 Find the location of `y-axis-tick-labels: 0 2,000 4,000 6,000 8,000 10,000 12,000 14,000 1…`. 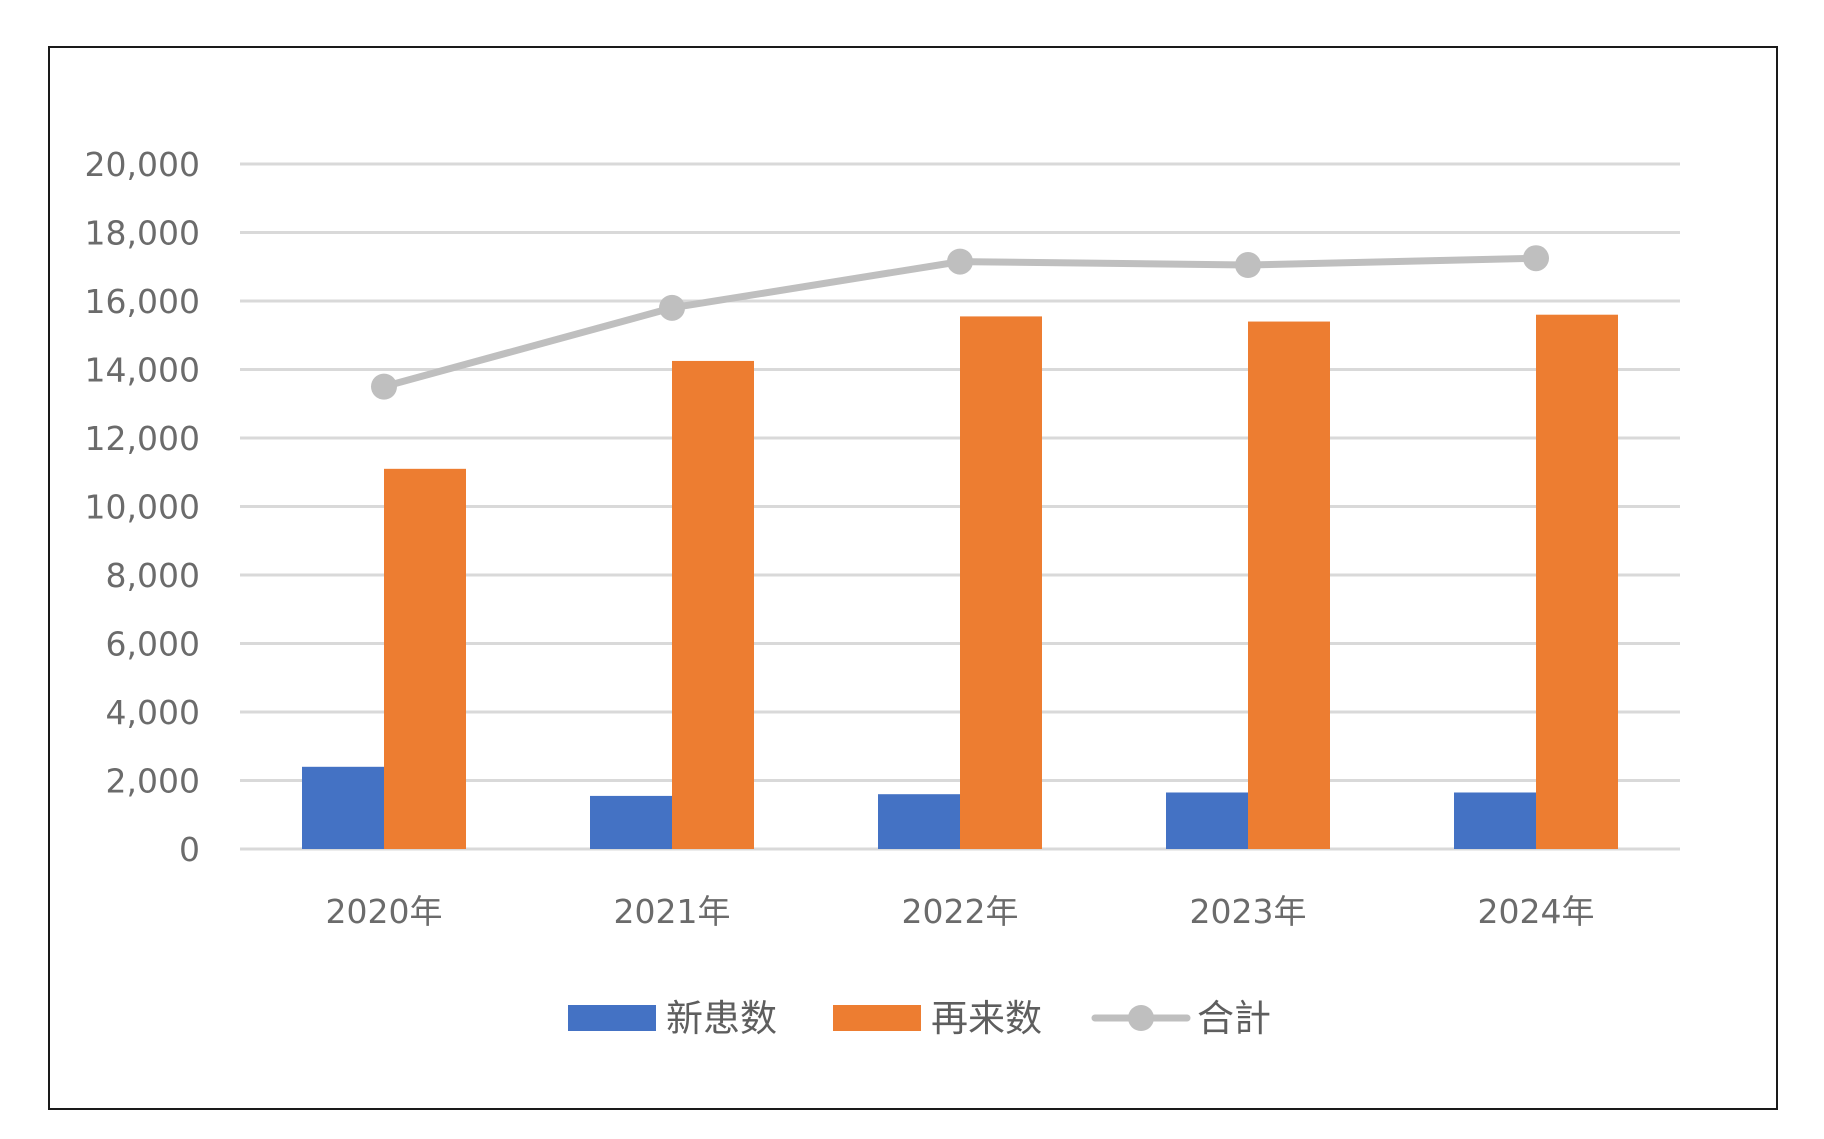

y-axis-tick-labels: 0 2,000 4,000 6,000 8,000 10,000 12,000 14,000 1… is located at coordinates (142, 507).